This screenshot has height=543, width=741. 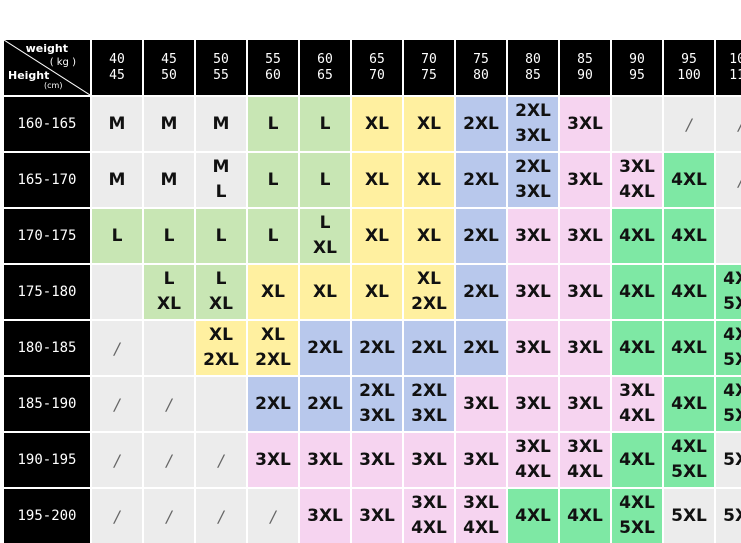 I want to click on size-cell: 2XL 3XL, so click(x=533, y=180).